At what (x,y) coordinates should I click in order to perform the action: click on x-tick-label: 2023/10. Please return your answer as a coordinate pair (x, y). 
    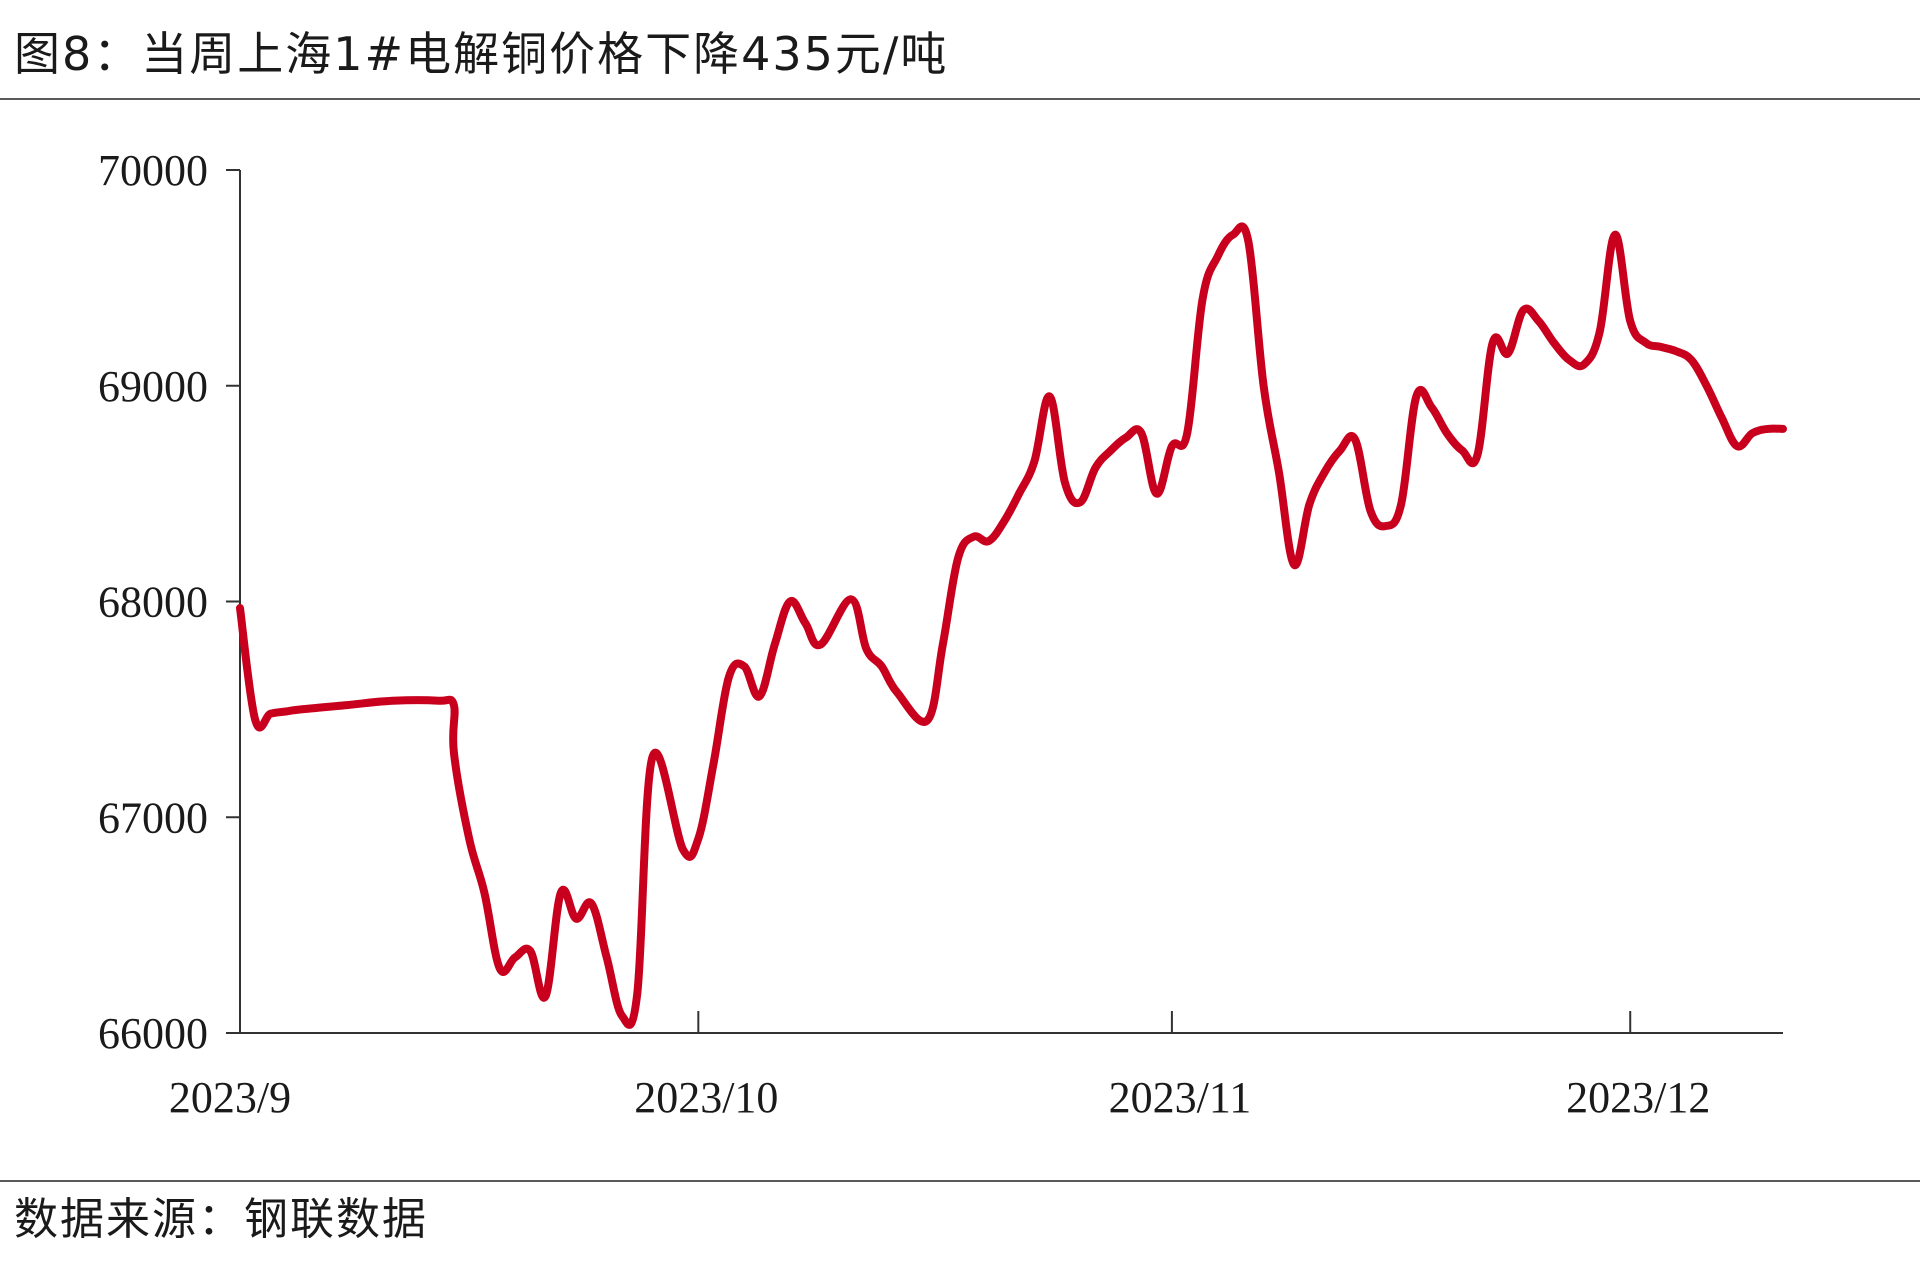
    Looking at the image, I should click on (706, 1097).